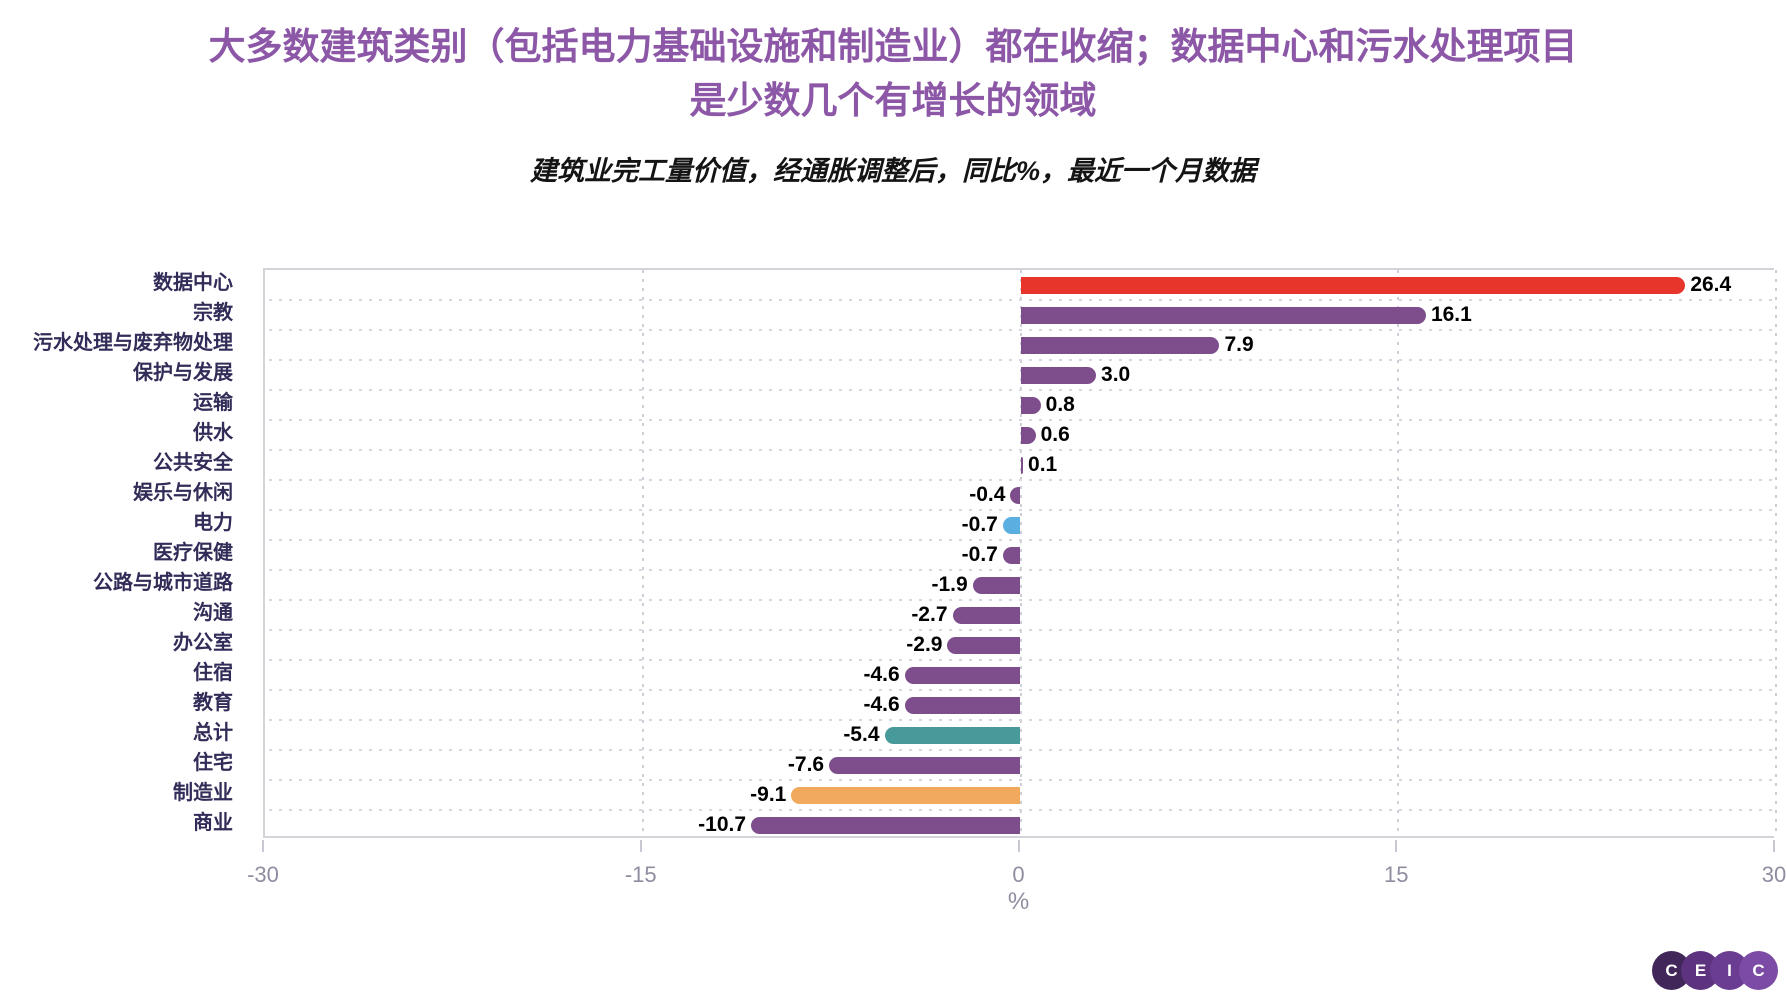 The width and height of the screenshot is (1786, 1004). Describe the element at coordinates (1396, 874) in the screenshot. I see `x-tick-label: 15` at that location.